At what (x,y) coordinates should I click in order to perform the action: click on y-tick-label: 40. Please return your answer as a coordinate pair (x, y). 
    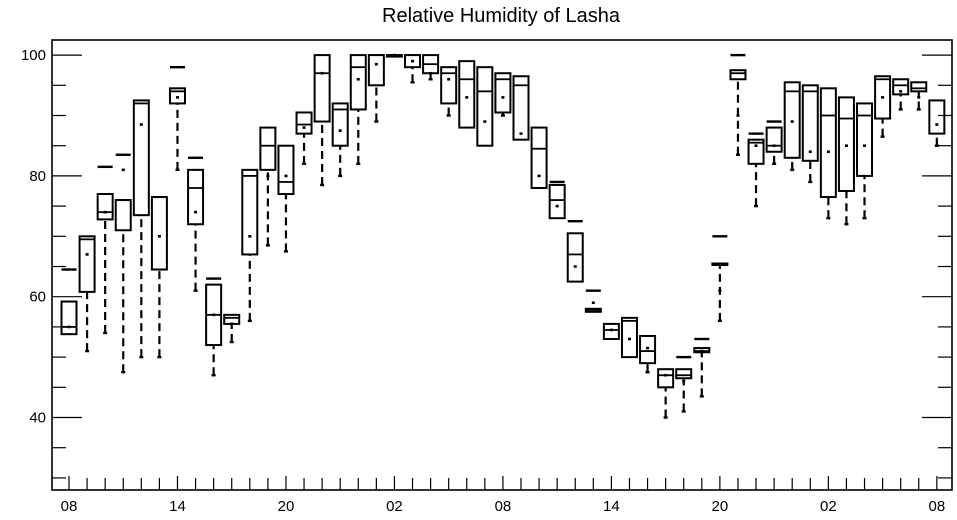
    Looking at the image, I should click on (37, 418).